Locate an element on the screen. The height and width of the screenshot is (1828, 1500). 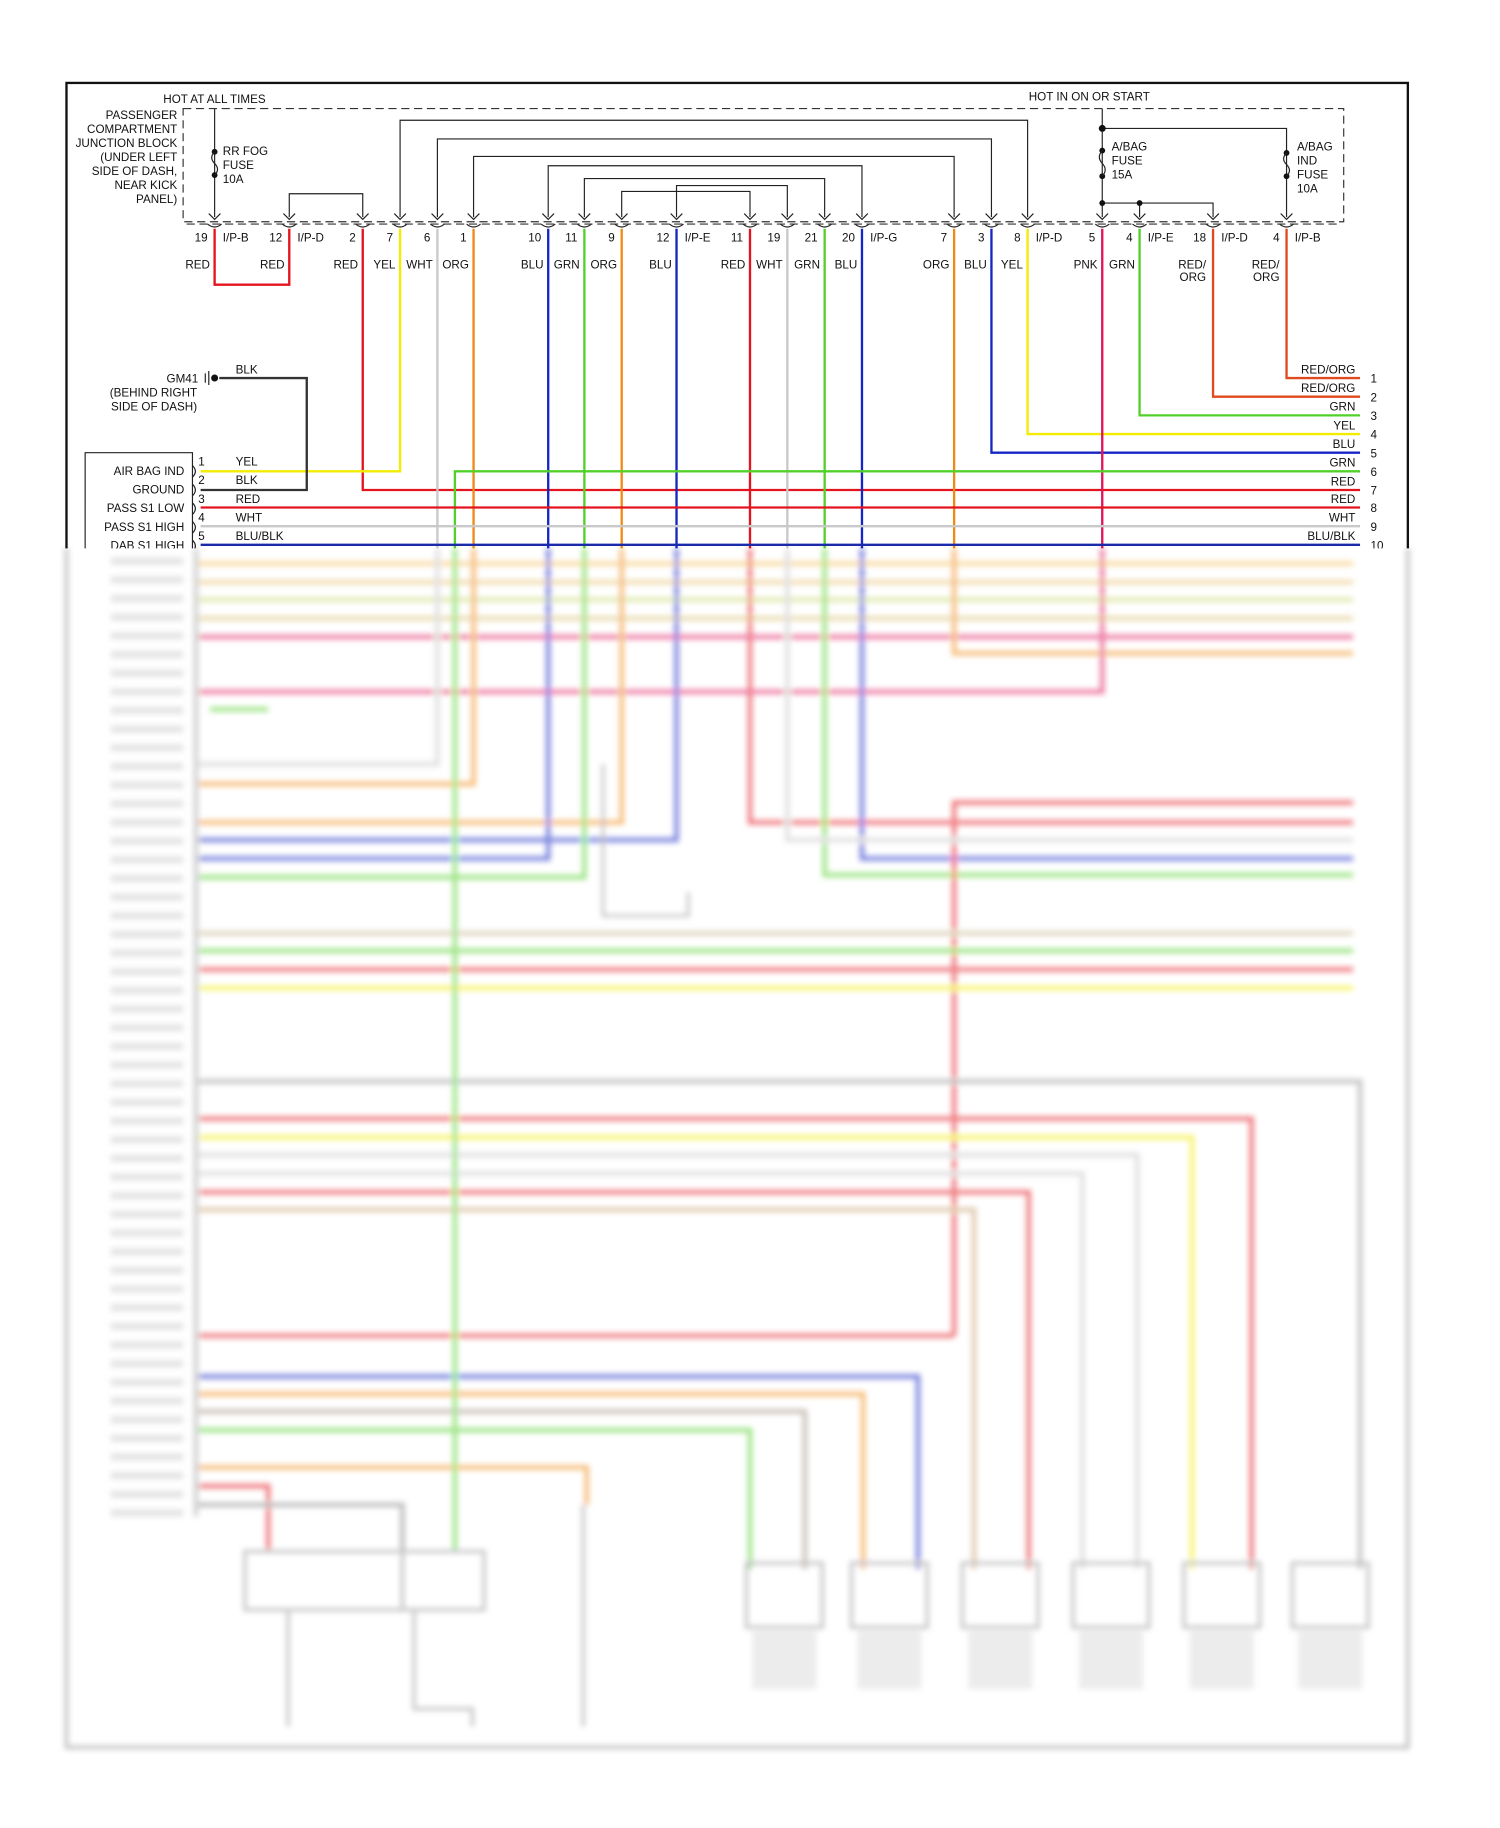
wire-color-label: PNK is located at coordinates (1086, 264).